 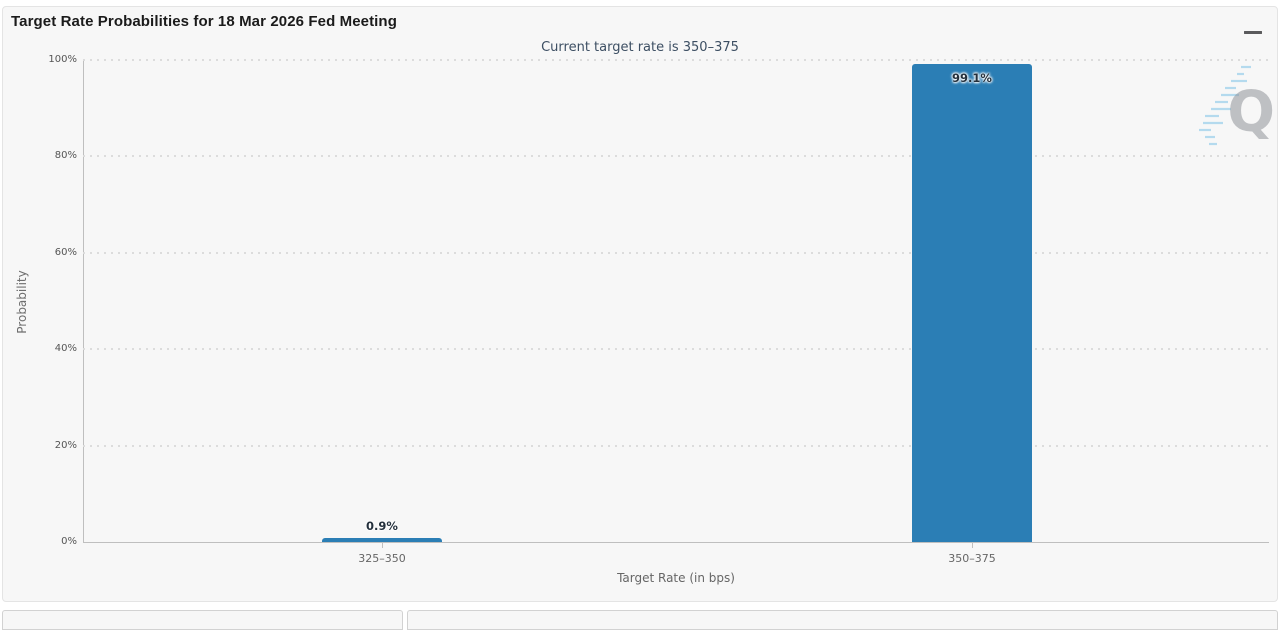 I want to click on bar-value-label: 99.1%, so click(x=972, y=78).